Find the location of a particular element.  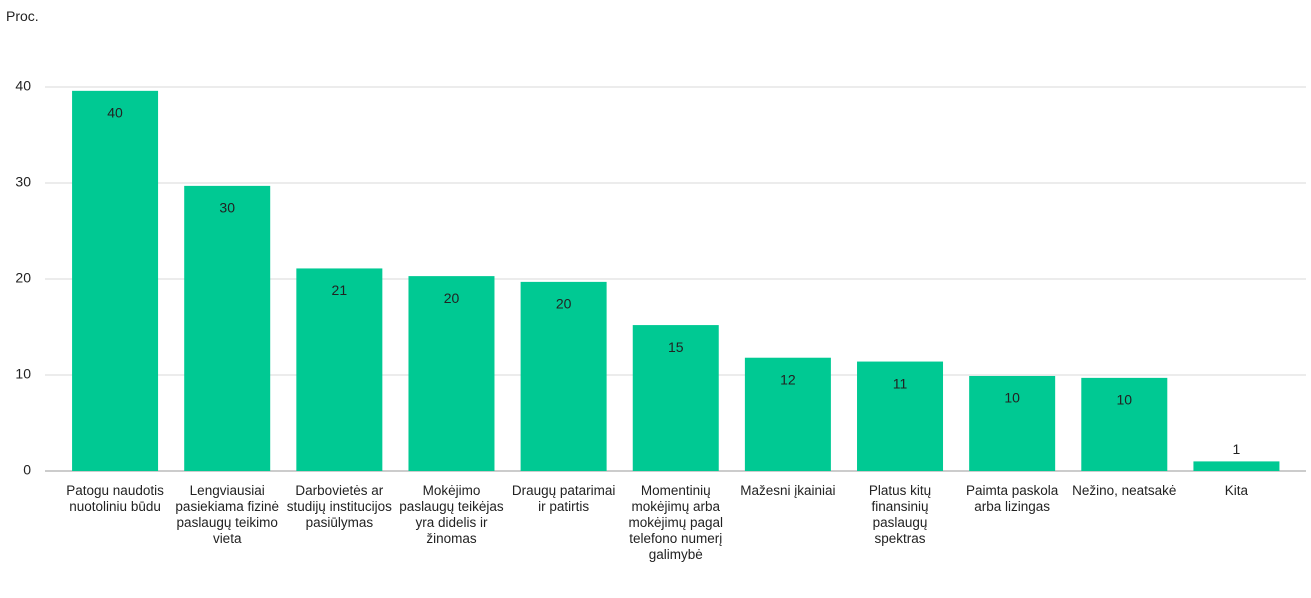

value-label: 15 is located at coordinates (676, 347).